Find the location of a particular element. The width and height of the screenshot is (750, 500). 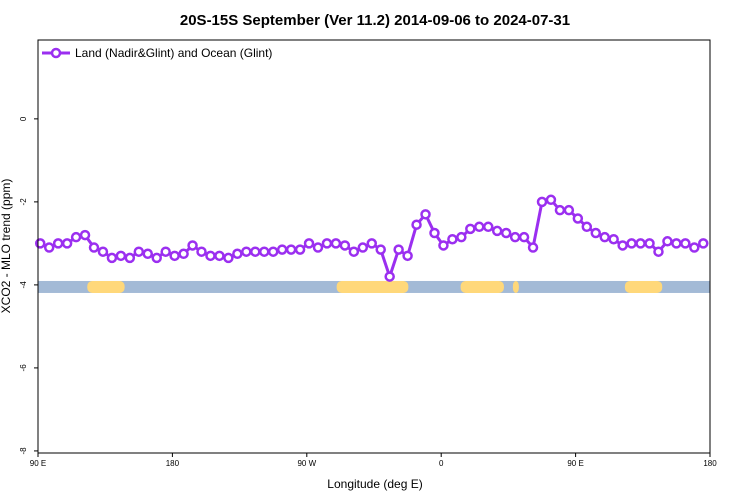

y-tick-label: 0 is located at coordinates (23, 118).